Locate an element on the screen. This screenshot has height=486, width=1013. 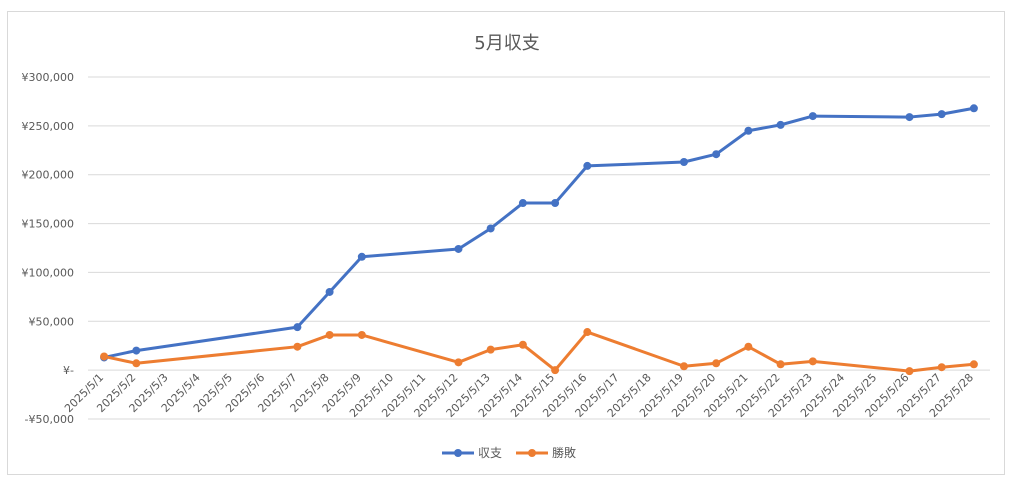
y-tick-label: ¥- is located at coordinates (68, 370).